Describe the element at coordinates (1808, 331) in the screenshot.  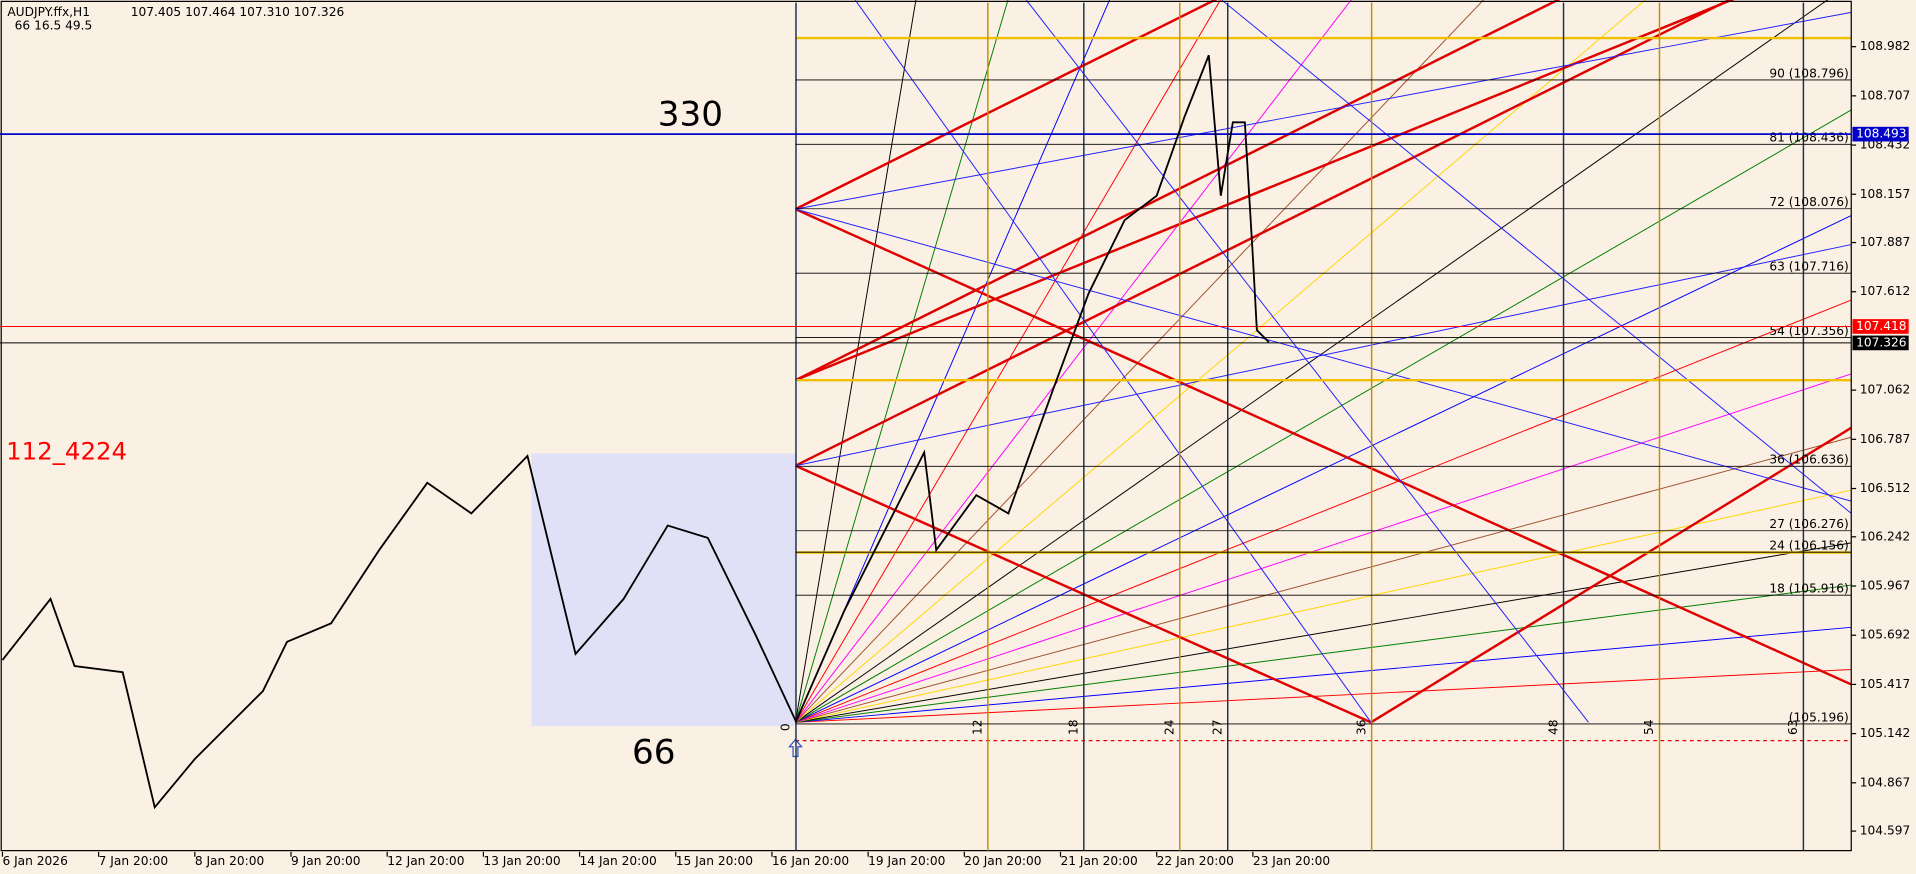
I see `gann-level-label: 54 (107.356)` at that location.